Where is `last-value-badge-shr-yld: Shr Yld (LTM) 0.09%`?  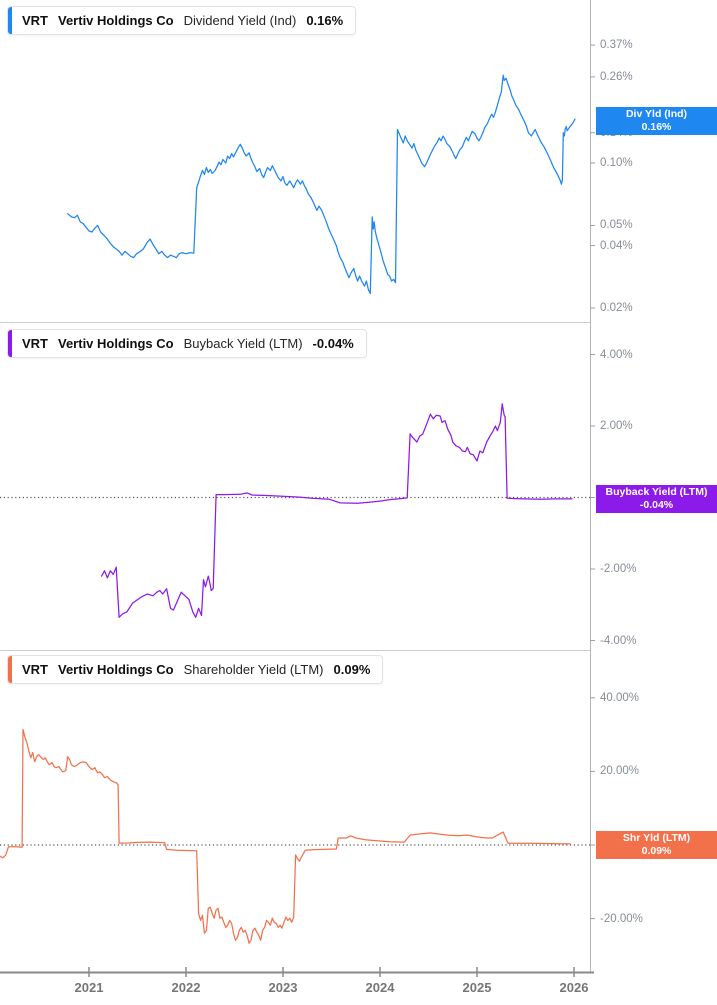 last-value-badge-shr-yld: Shr Yld (LTM) 0.09% is located at coordinates (656, 844).